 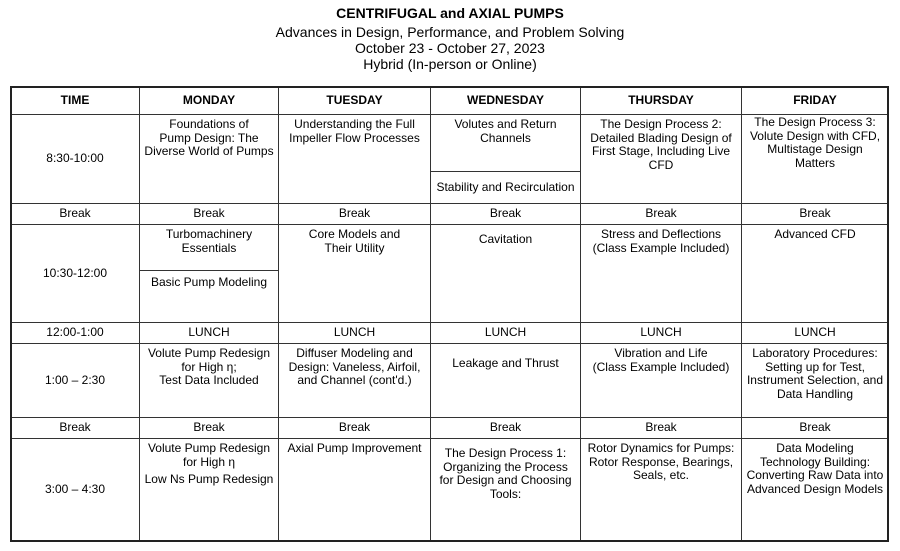 What do you see at coordinates (75, 100) in the screenshot?
I see `header-time: TIME` at bounding box center [75, 100].